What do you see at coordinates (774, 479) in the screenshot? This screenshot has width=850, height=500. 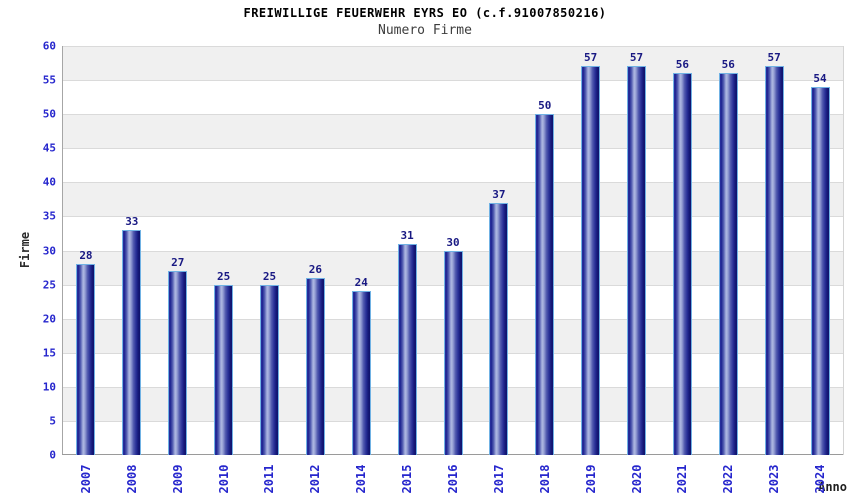 I see `x-tick-label-2023: 2023` at bounding box center [774, 479].